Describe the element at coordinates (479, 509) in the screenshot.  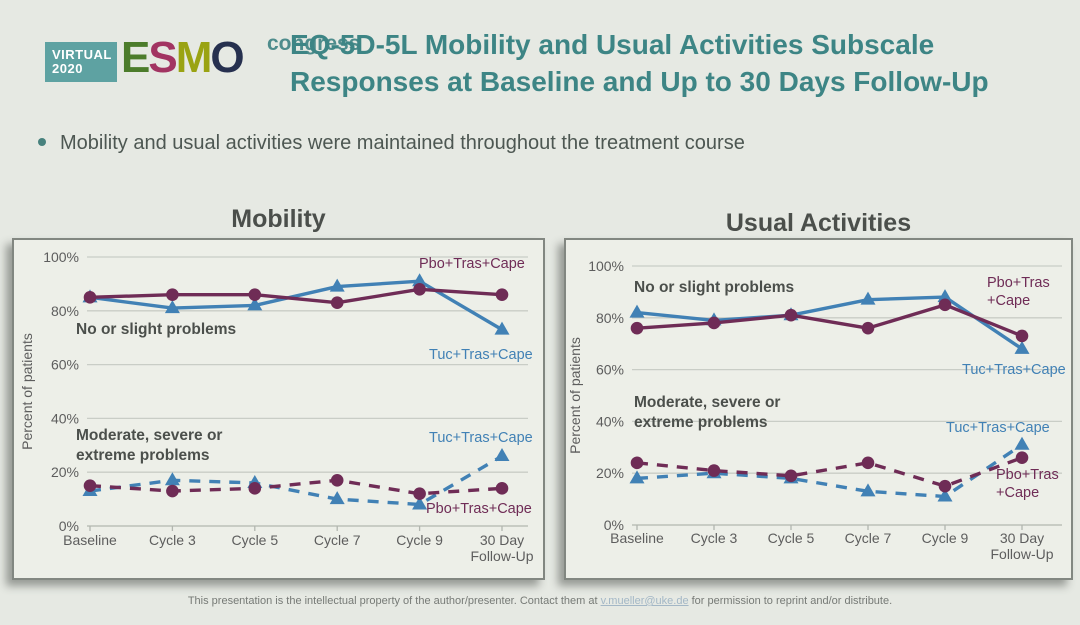
I see `series-label-pbo-moderate: Pbo+Tras+Cape` at that location.